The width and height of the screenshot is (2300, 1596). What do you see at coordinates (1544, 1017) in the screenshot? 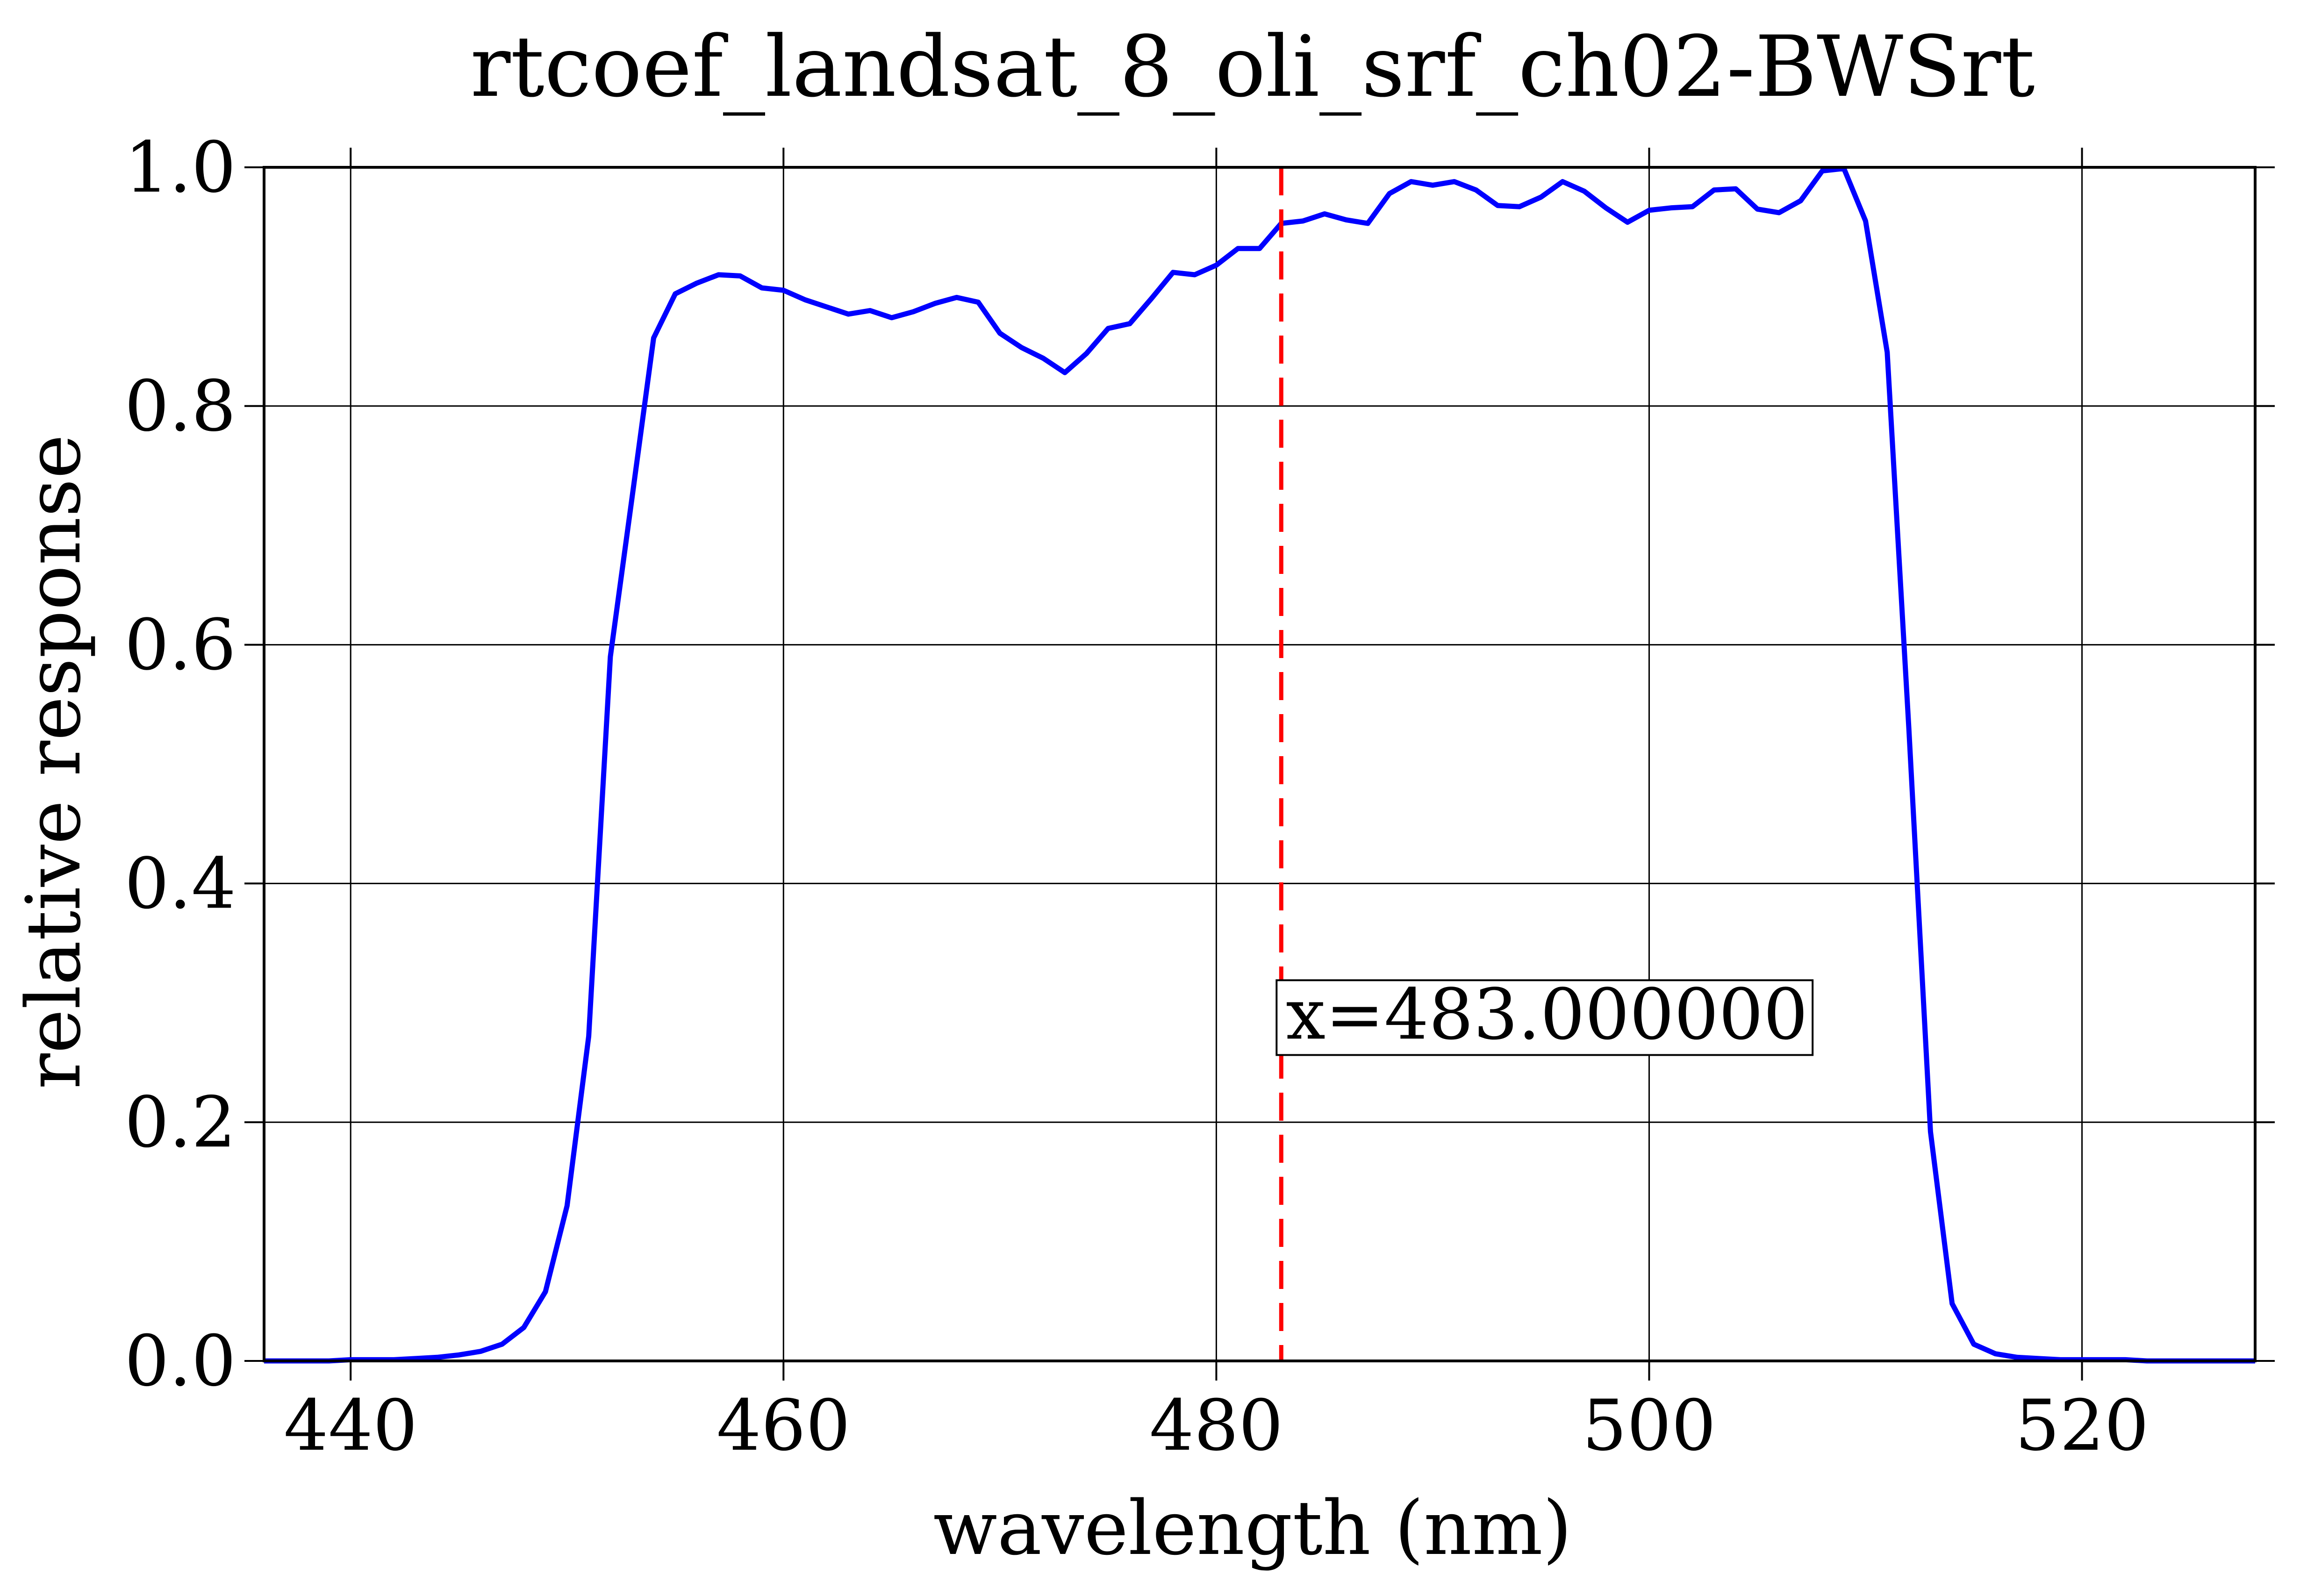
I see `annotation-frame` at bounding box center [1544, 1017].